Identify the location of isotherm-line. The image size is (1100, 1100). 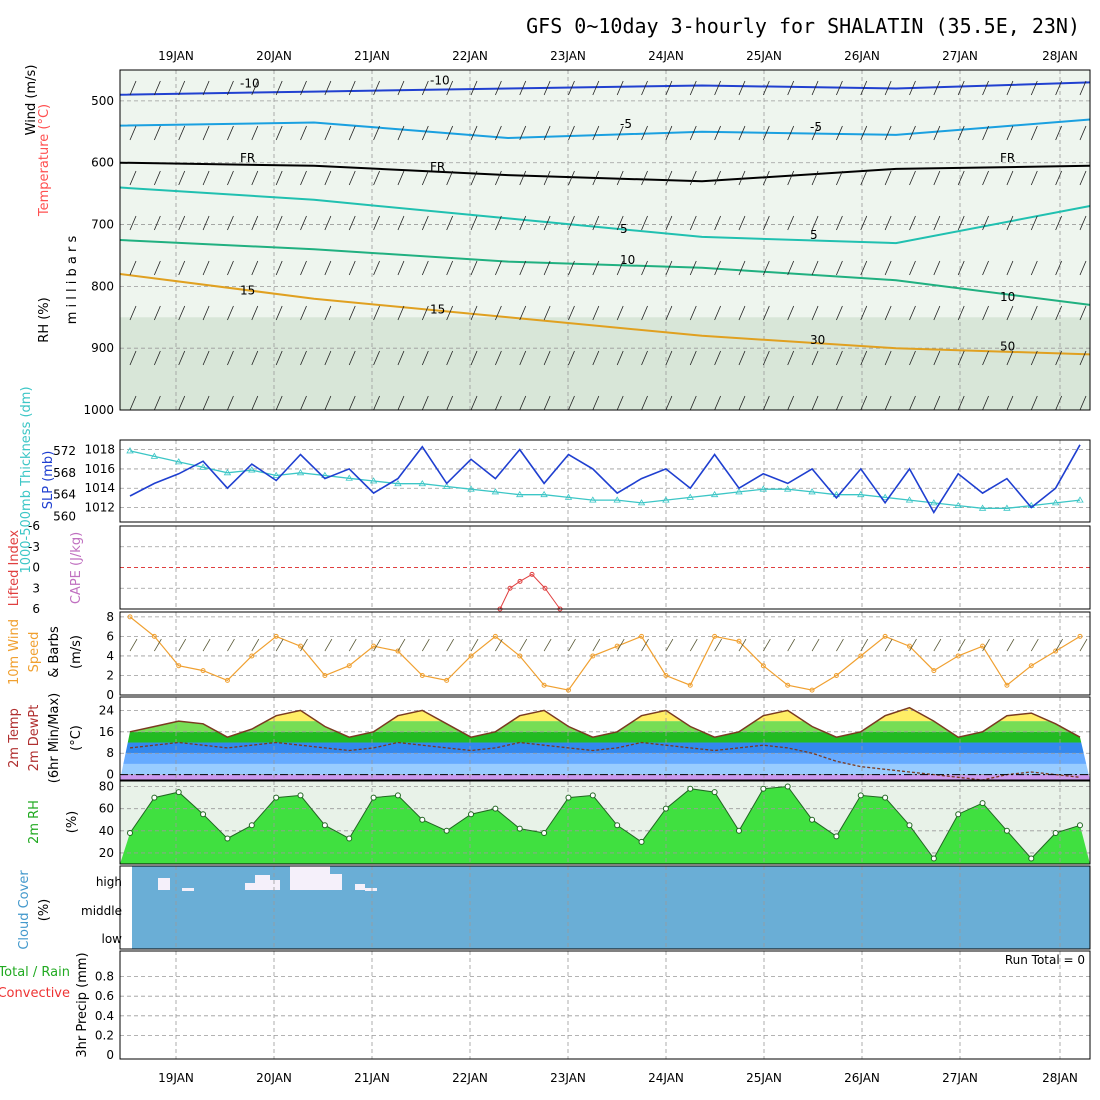
(605, 129).